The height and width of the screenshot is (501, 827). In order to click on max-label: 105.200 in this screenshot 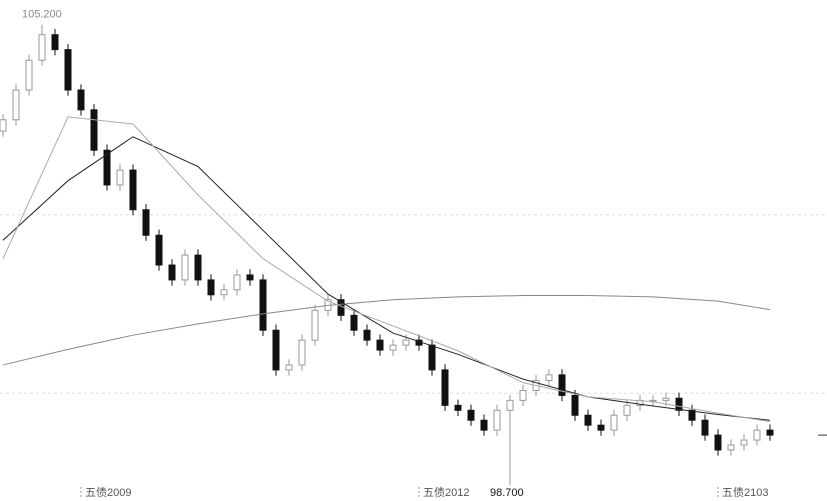, I will do `click(42, 15)`.